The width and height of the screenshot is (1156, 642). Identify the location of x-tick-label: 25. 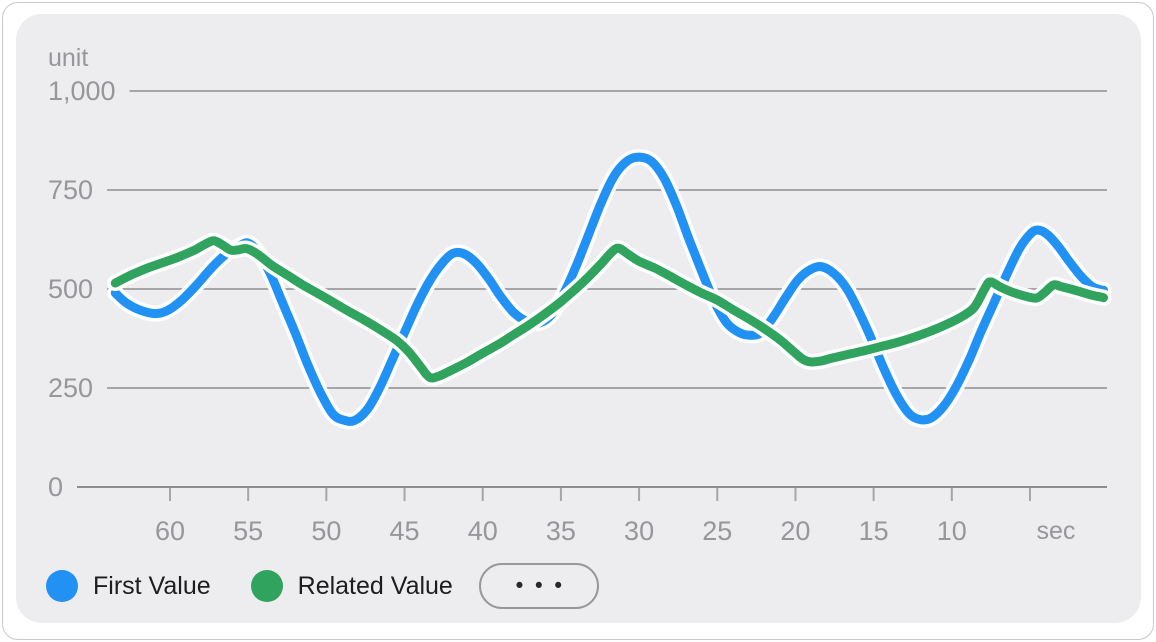
(717, 531).